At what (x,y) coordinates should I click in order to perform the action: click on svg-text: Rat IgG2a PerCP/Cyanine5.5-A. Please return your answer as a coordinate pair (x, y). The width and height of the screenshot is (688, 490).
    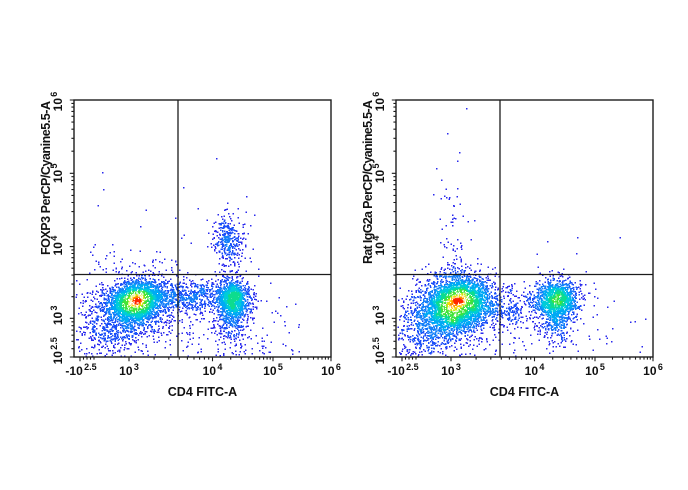
    Looking at the image, I should click on (368, 182).